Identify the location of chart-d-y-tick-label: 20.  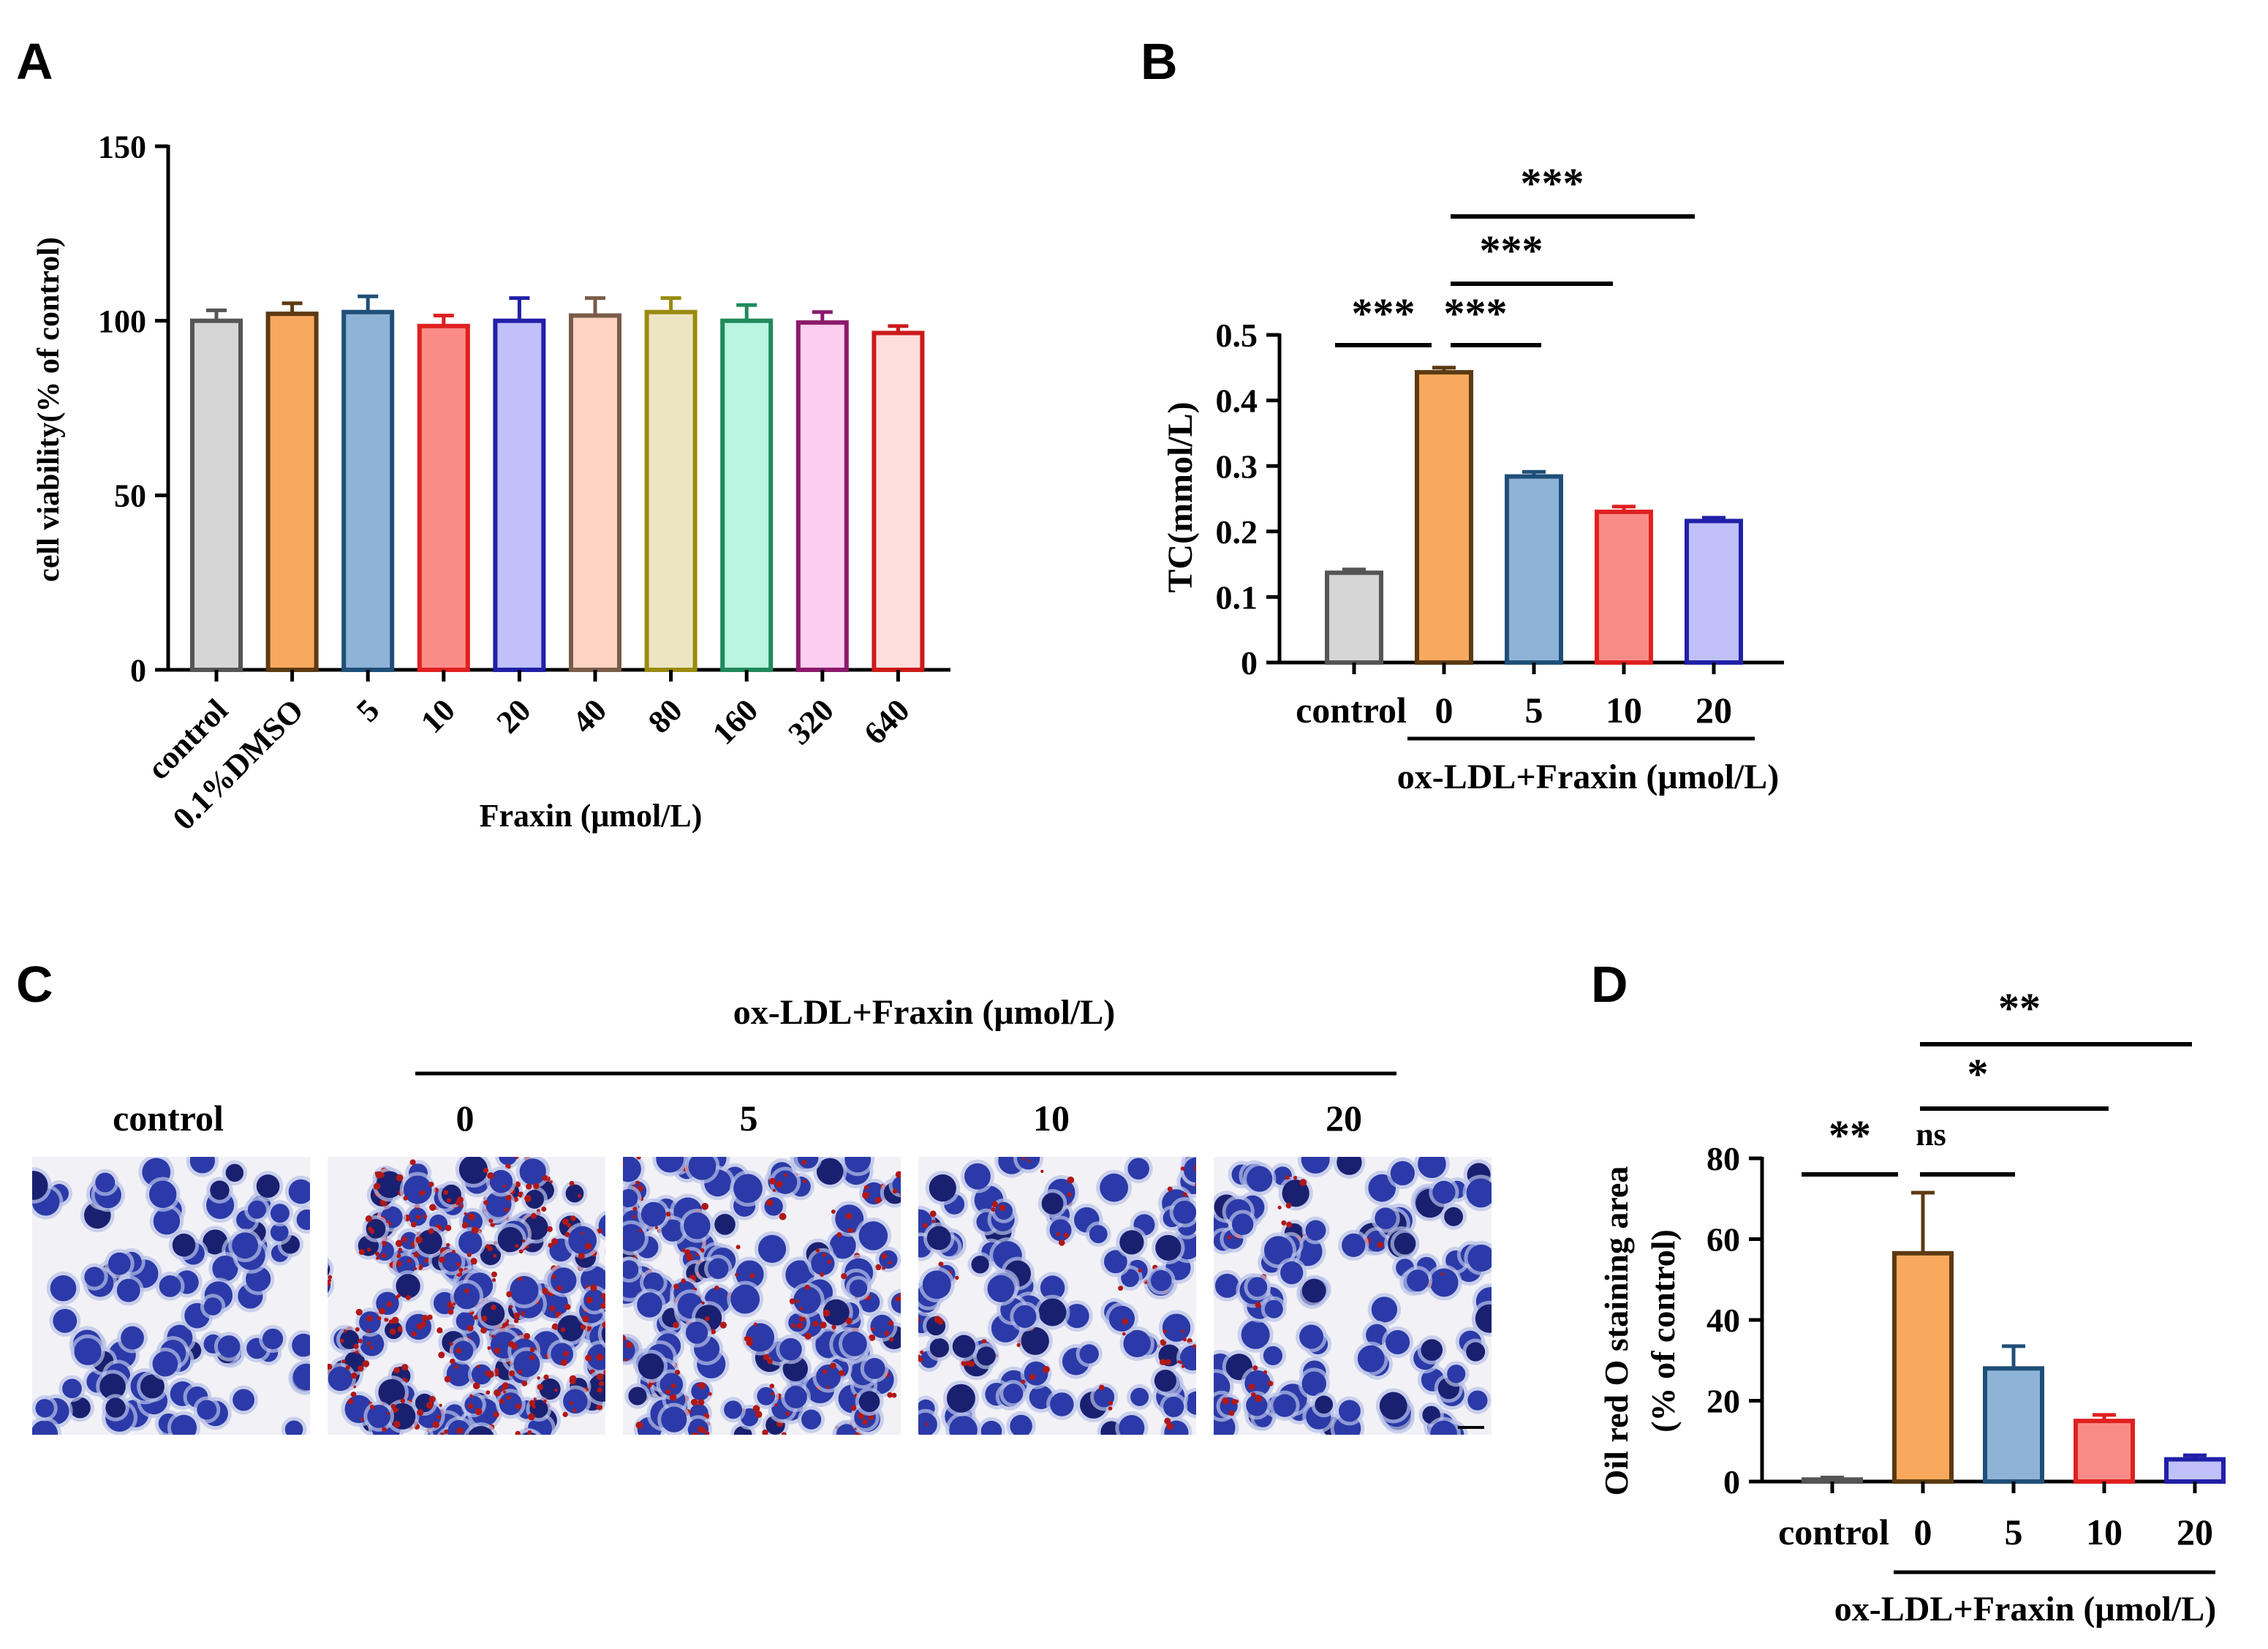
(1723, 1402).